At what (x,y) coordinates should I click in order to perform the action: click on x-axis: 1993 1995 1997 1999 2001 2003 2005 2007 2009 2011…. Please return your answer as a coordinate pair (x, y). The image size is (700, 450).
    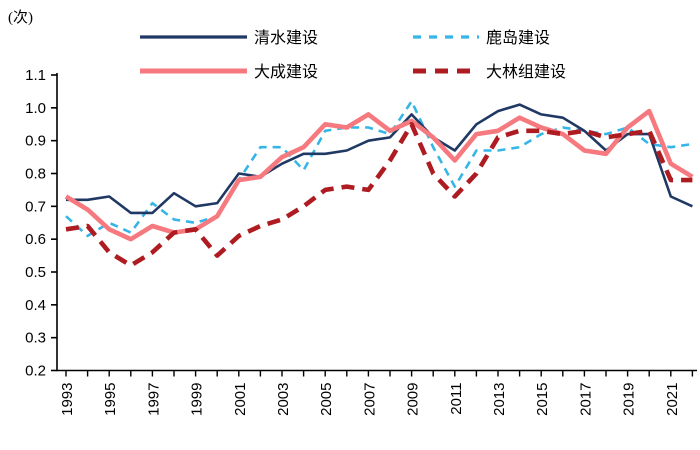
    Looking at the image, I should click on (376, 393).